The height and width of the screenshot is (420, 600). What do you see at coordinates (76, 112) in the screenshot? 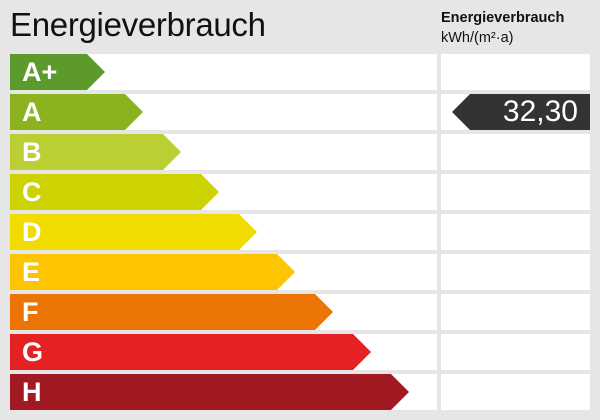
I see `class-arrow: A` at bounding box center [76, 112].